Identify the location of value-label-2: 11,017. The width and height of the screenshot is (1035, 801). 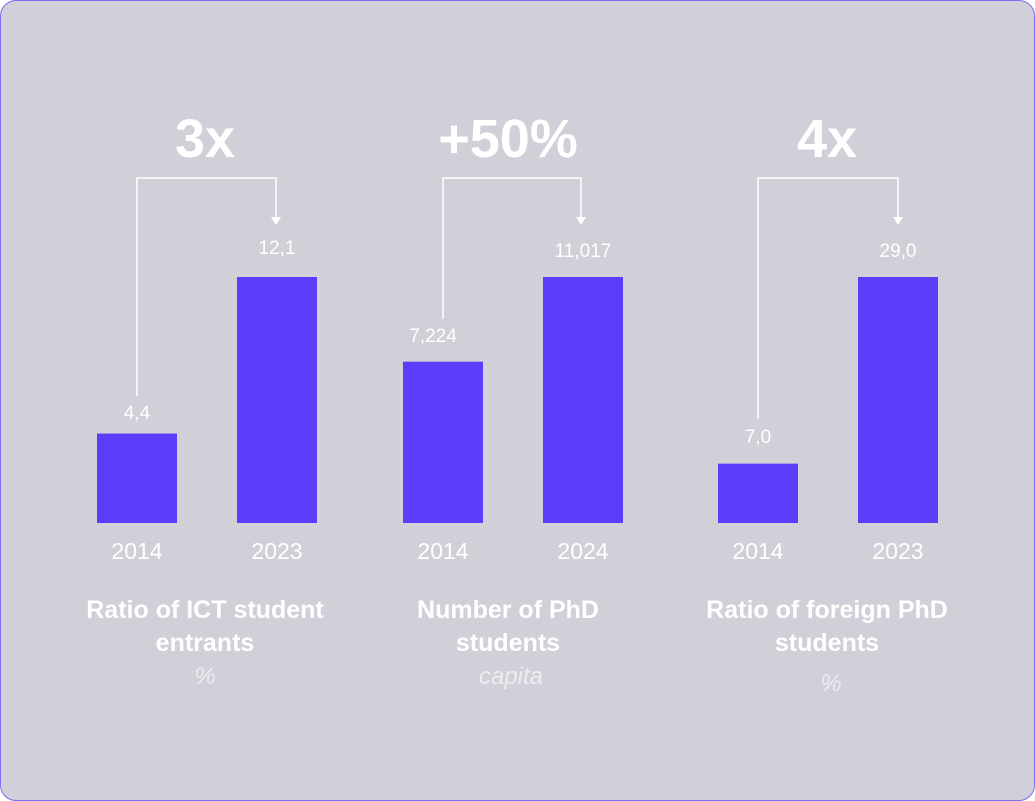
(583, 251).